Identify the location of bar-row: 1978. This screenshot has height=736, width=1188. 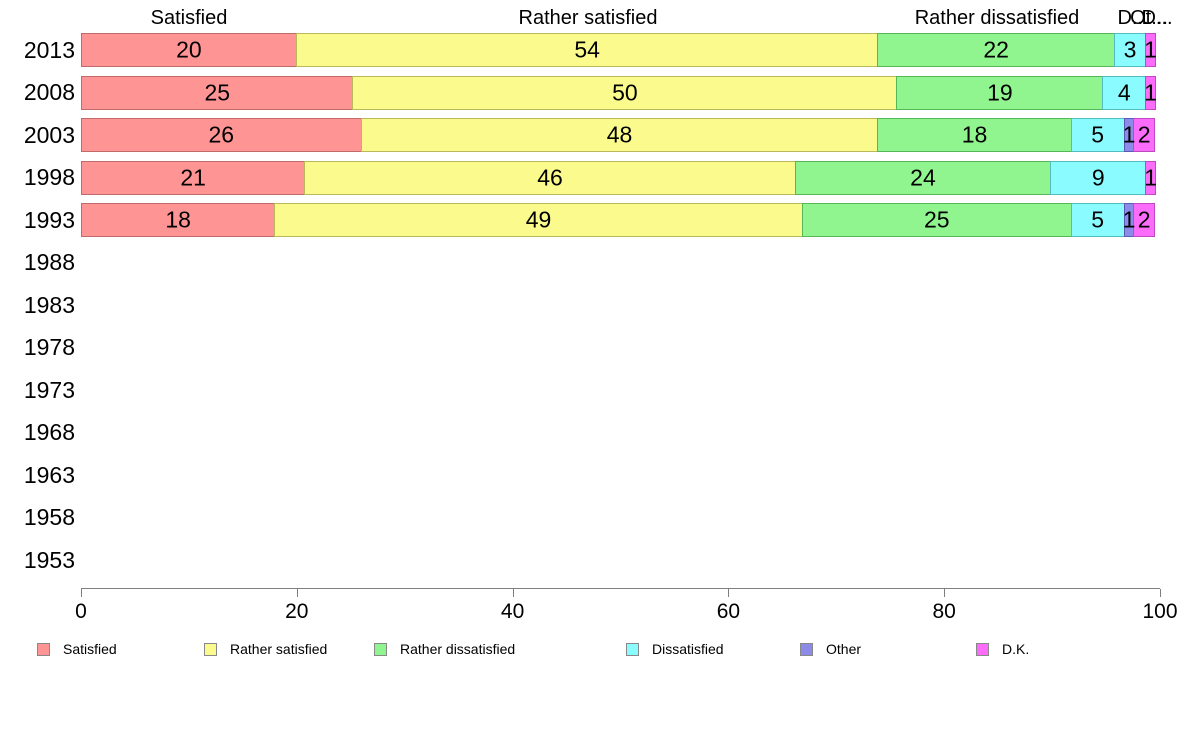
(594, 348).